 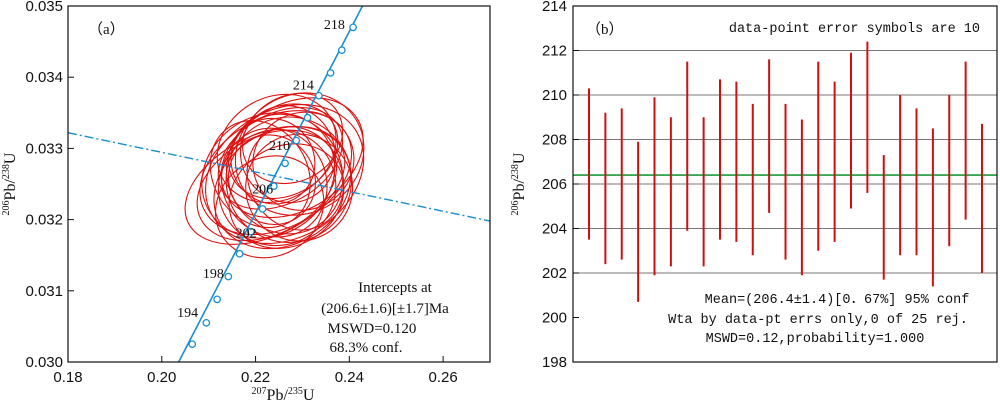 I want to click on annotation-b-line-3: MSWD=0.12,probability=1.000, so click(x=815, y=339).